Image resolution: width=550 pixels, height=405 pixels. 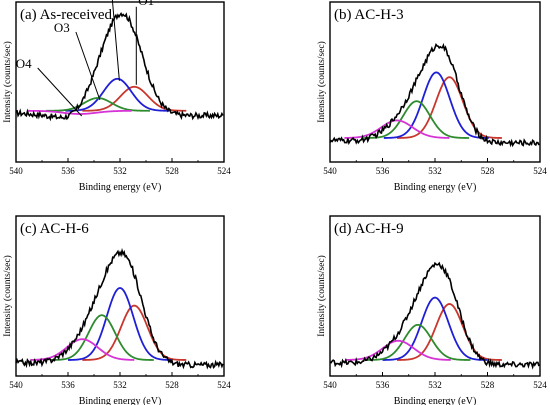 I want to click on panel-title: (d) AC-H-9, so click(x=369, y=229).